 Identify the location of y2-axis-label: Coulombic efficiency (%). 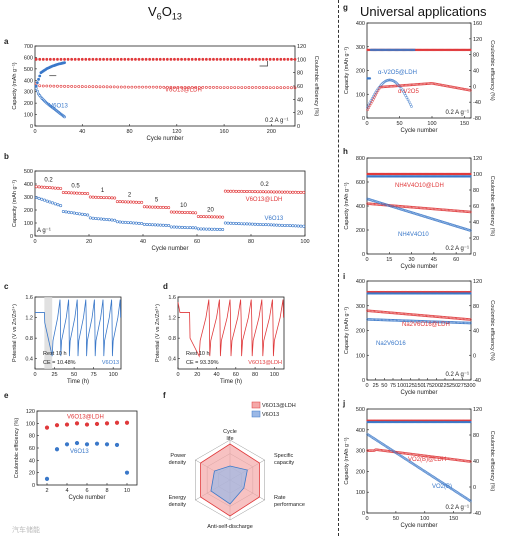
(492, 461).